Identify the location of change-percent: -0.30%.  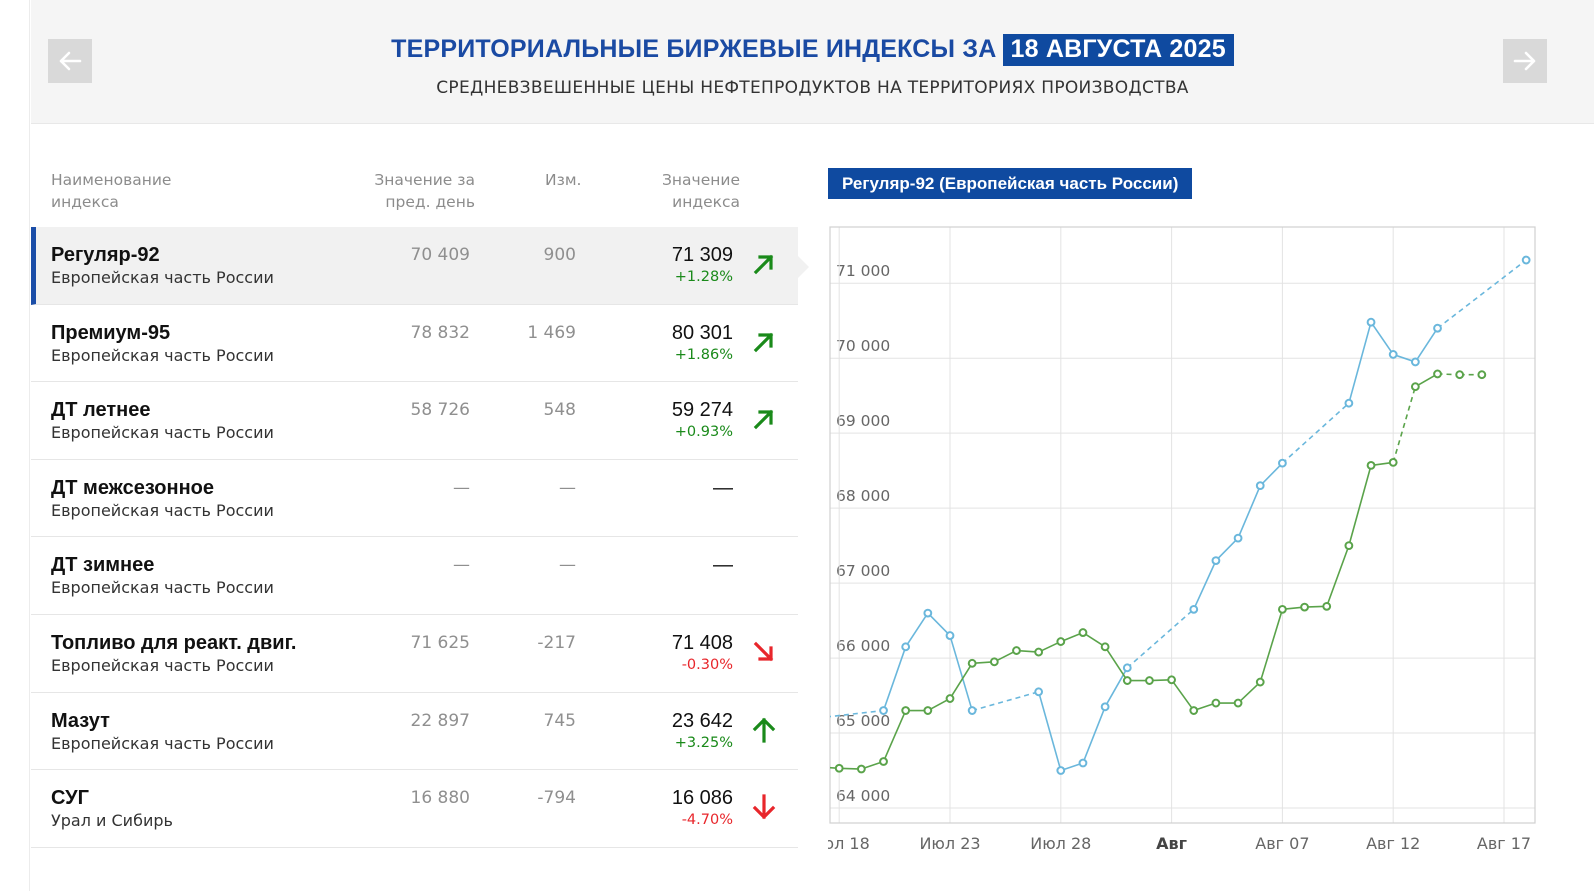
(707, 664).